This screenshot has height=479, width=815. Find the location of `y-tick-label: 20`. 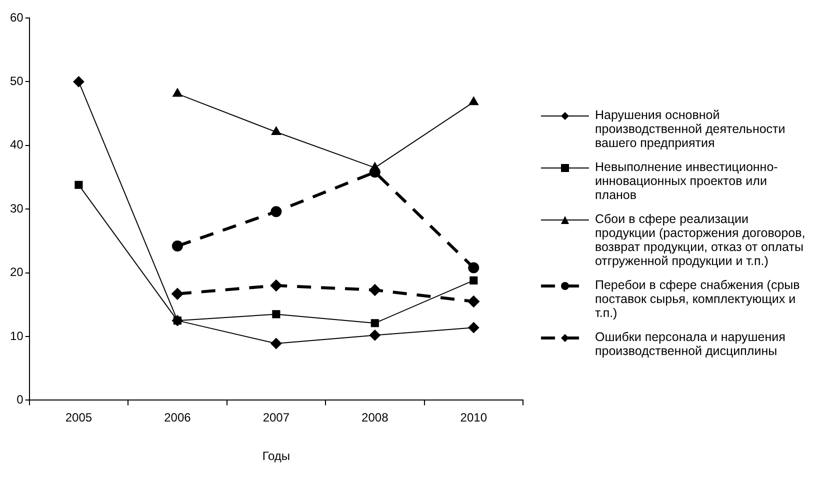

y-tick-label: 20 is located at coordinates (17, 272).